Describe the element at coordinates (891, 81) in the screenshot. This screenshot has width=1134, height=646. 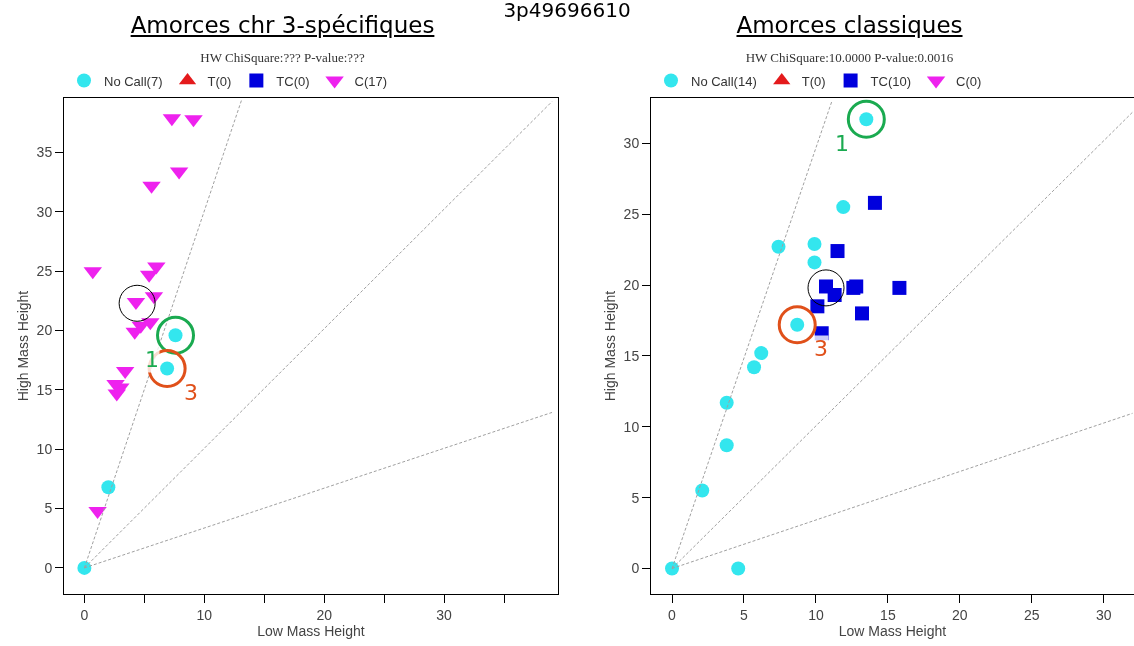
I see `legend-label: TC(10)` at that location.